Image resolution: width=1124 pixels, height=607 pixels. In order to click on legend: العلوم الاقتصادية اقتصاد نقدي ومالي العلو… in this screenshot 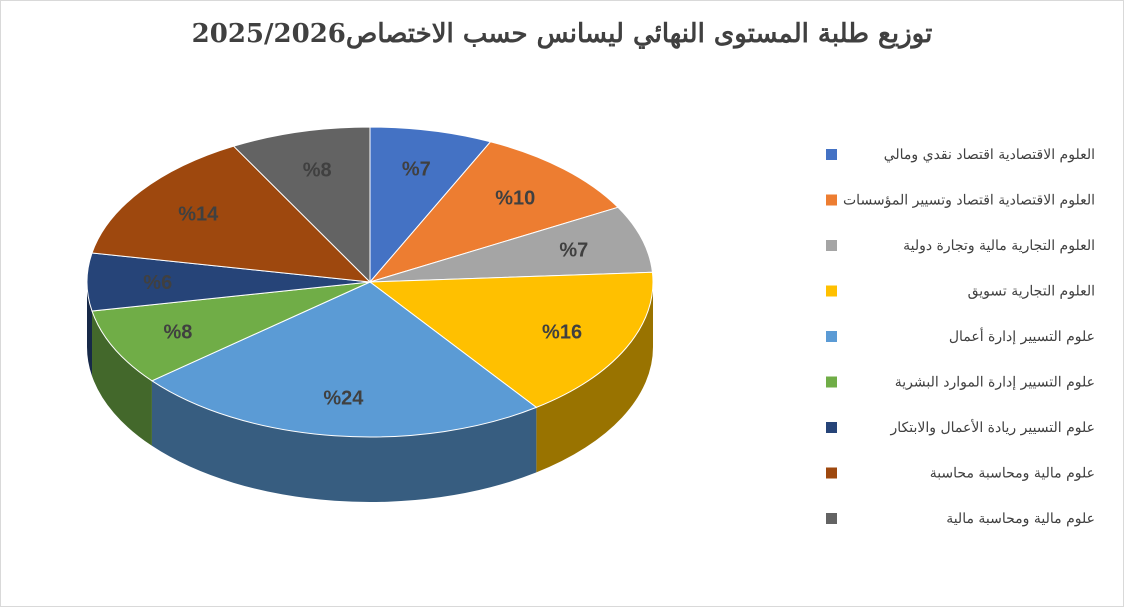, I will do `click(960, 337)`.